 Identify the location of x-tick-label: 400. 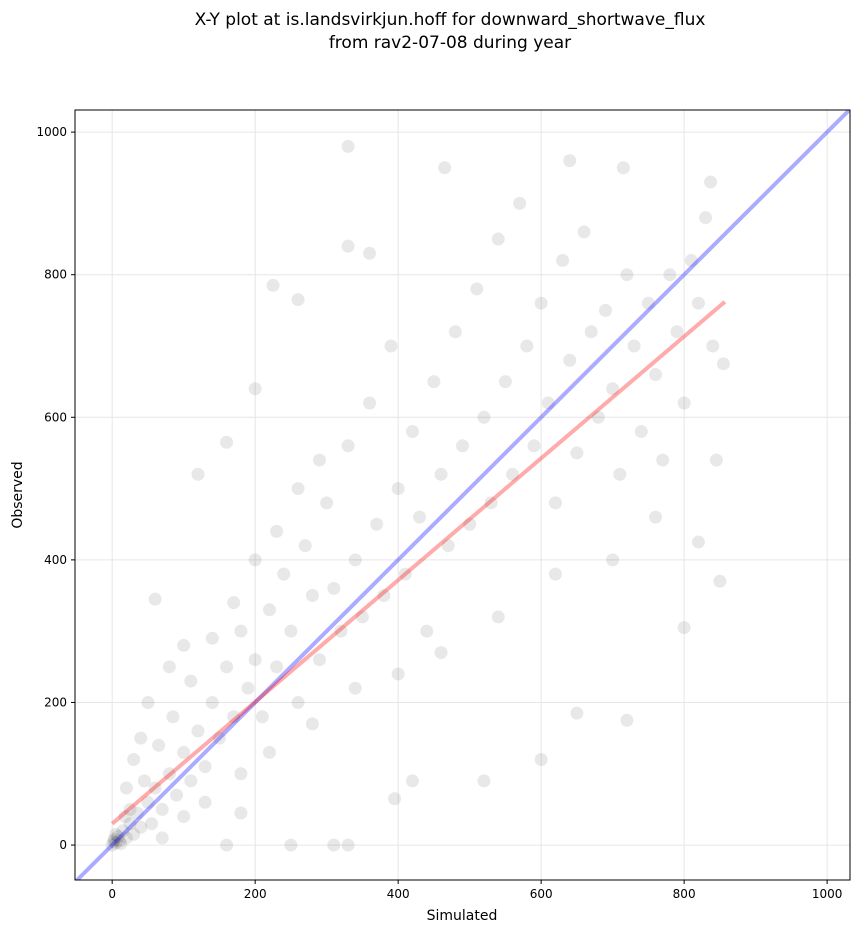
(398, 894).